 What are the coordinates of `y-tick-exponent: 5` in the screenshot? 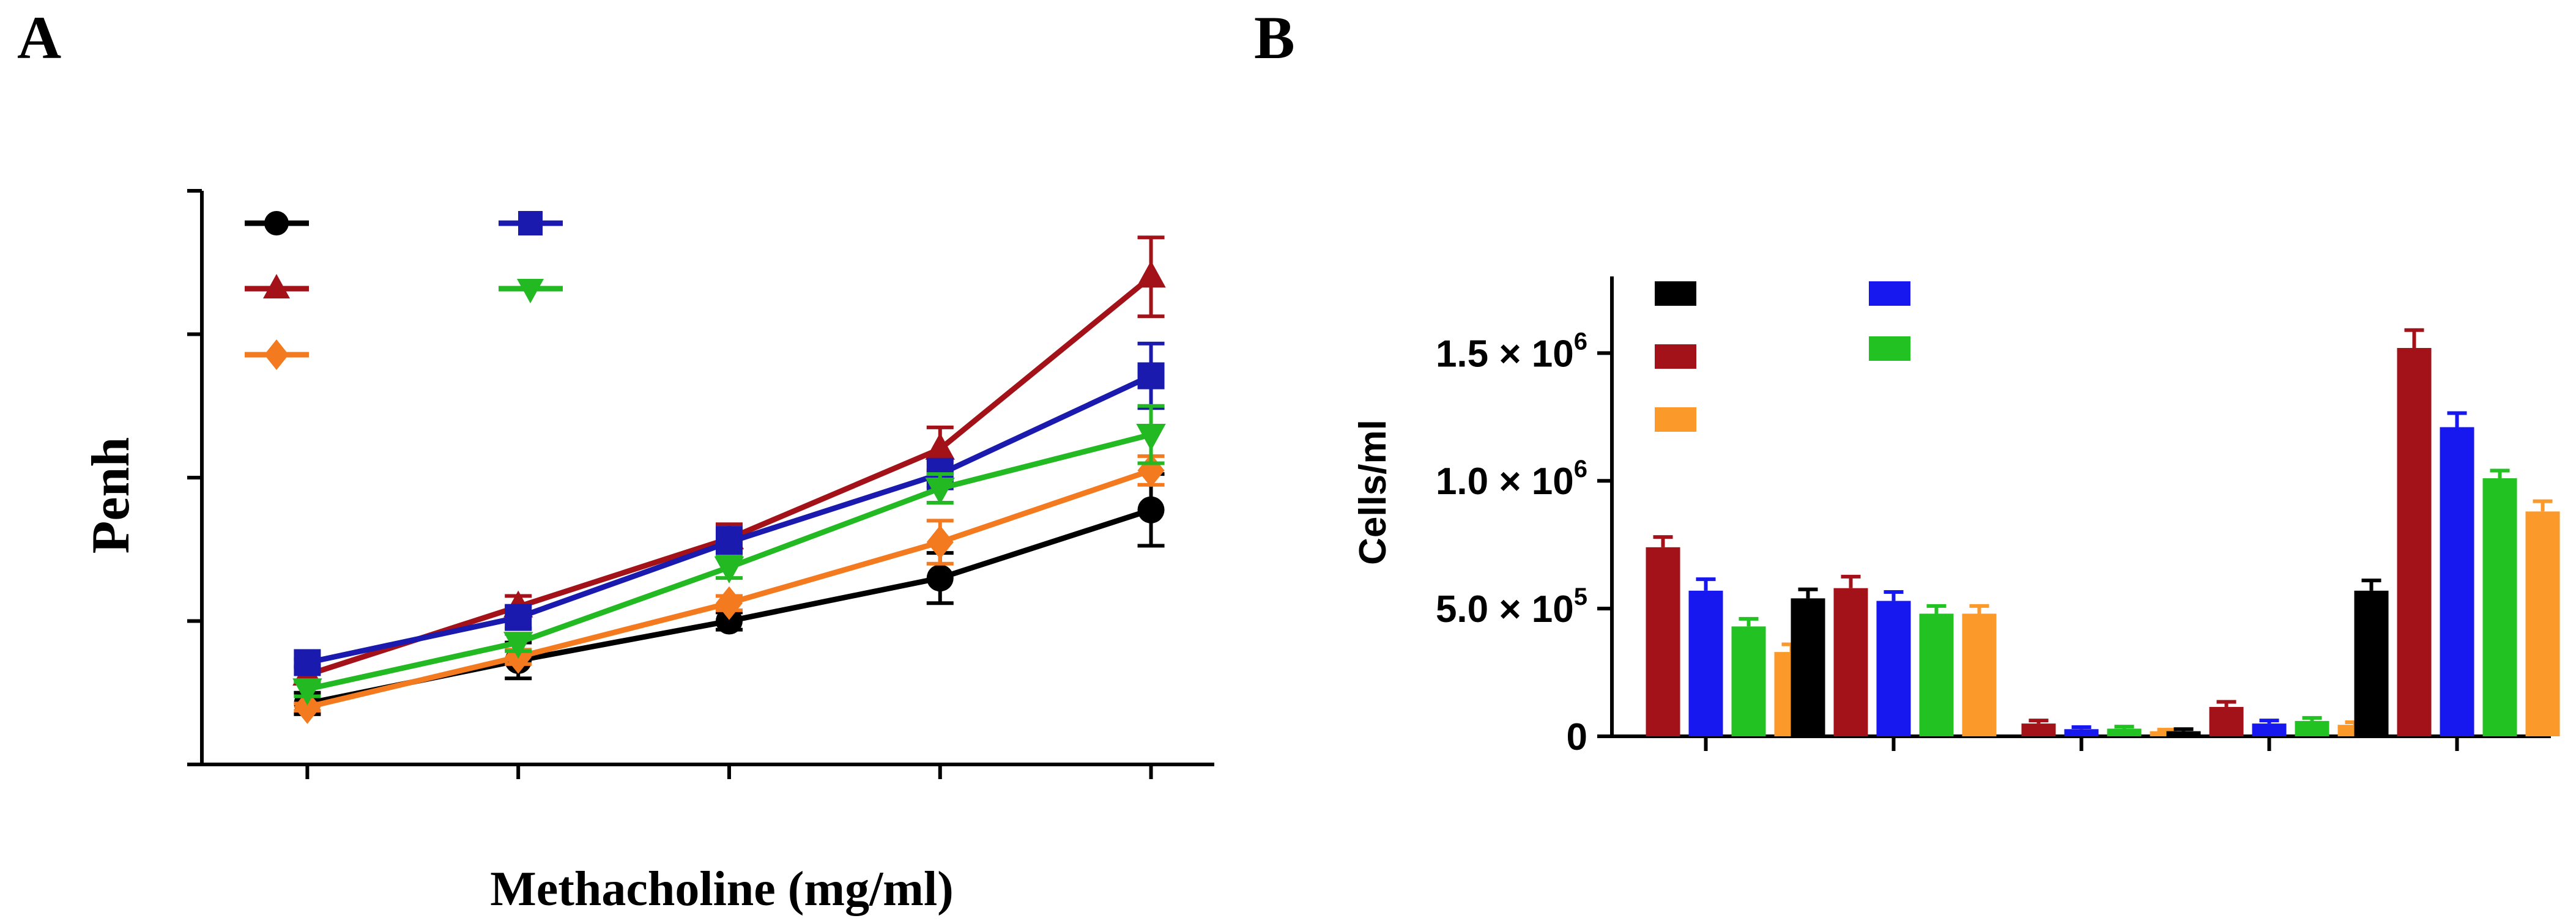 It's located at (1580, 596).